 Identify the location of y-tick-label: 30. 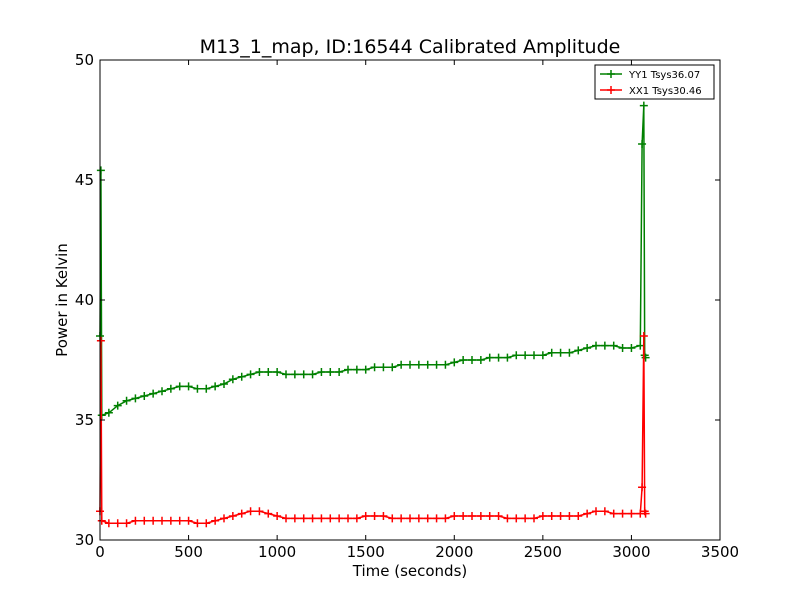
(84, 540).